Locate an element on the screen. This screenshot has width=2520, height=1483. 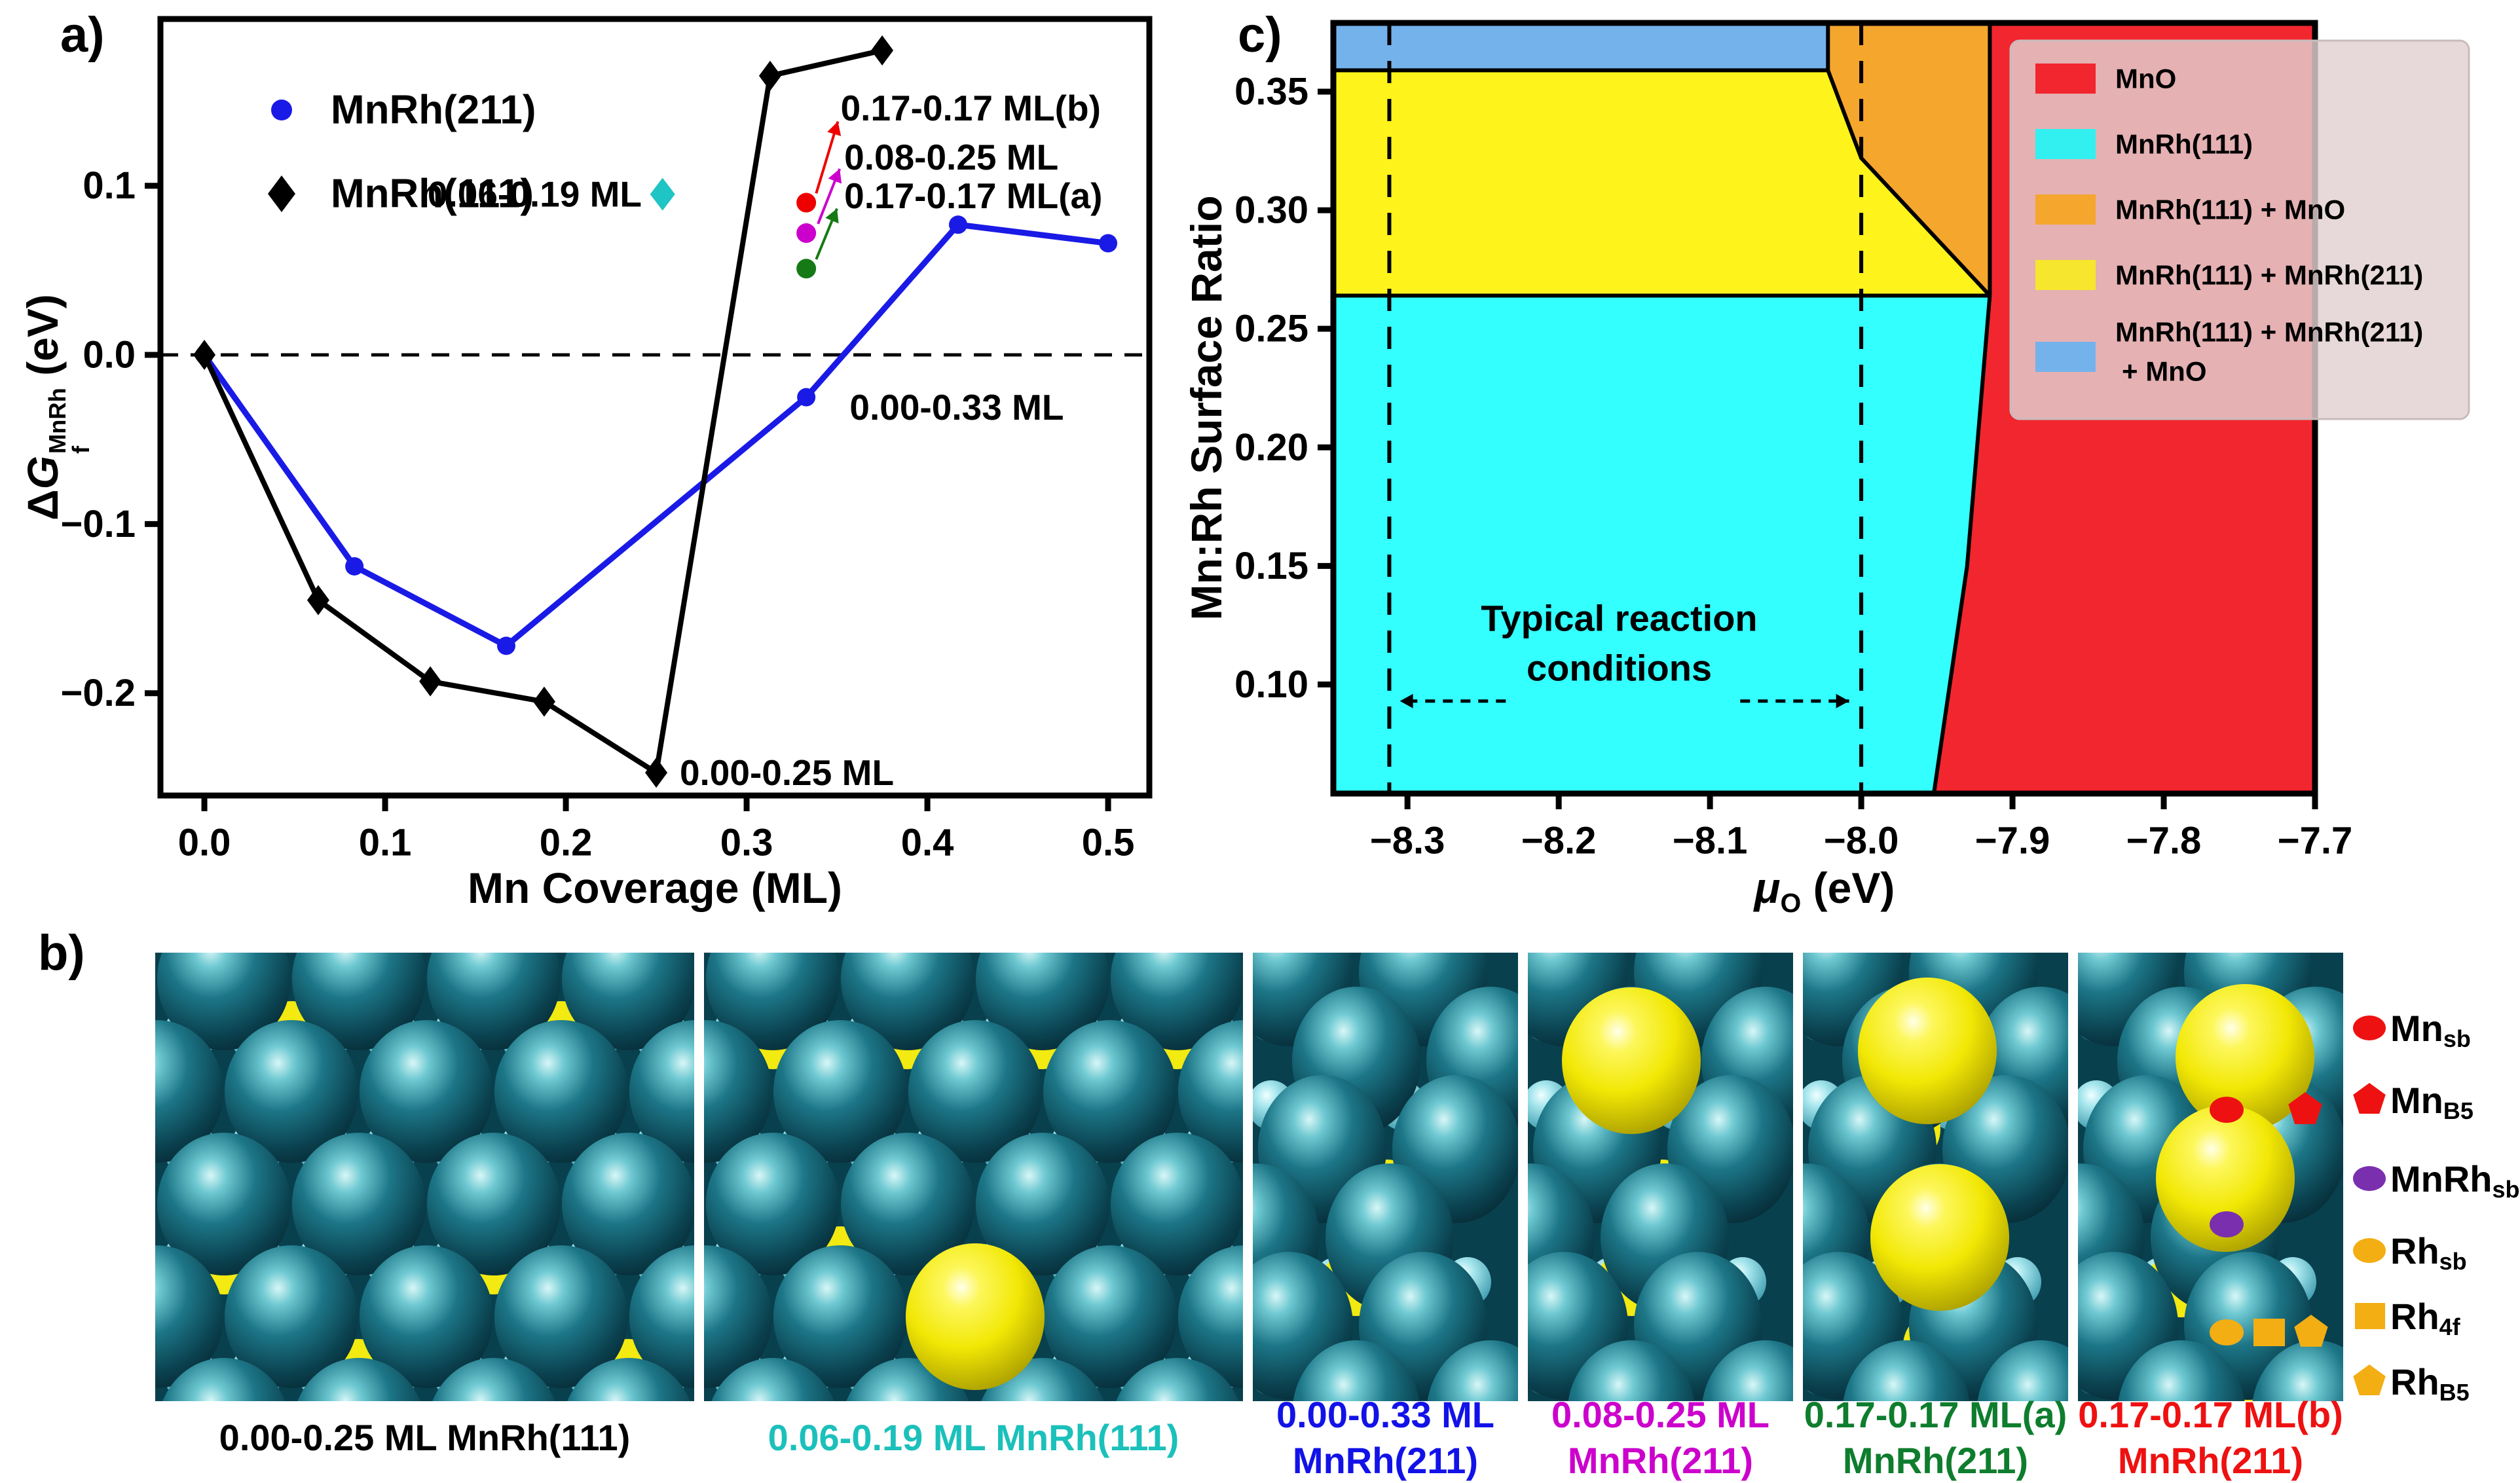
structure-label-6-line2: MnRh(211) is located at coordinates (2210, 1460).